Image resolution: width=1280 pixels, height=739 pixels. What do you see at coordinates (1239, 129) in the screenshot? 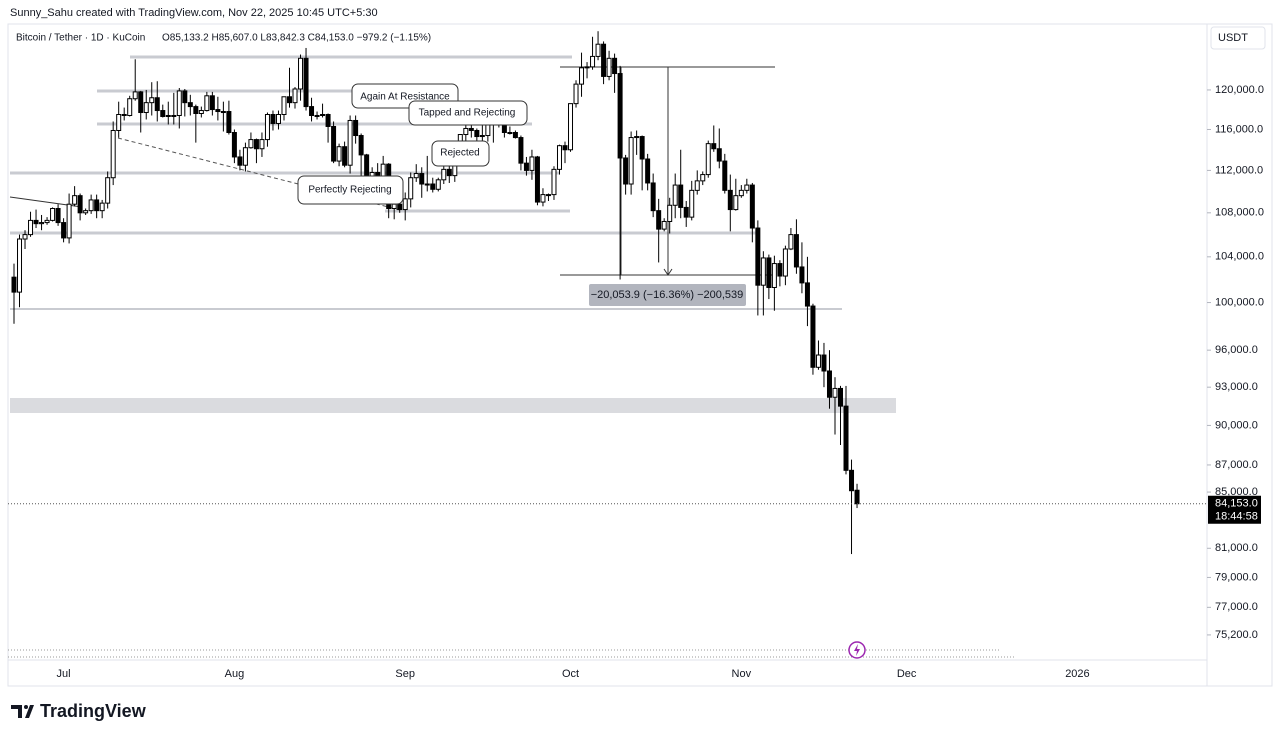
I see `y-tick-label: 116,000.0` at bounding box center [1239, 129].